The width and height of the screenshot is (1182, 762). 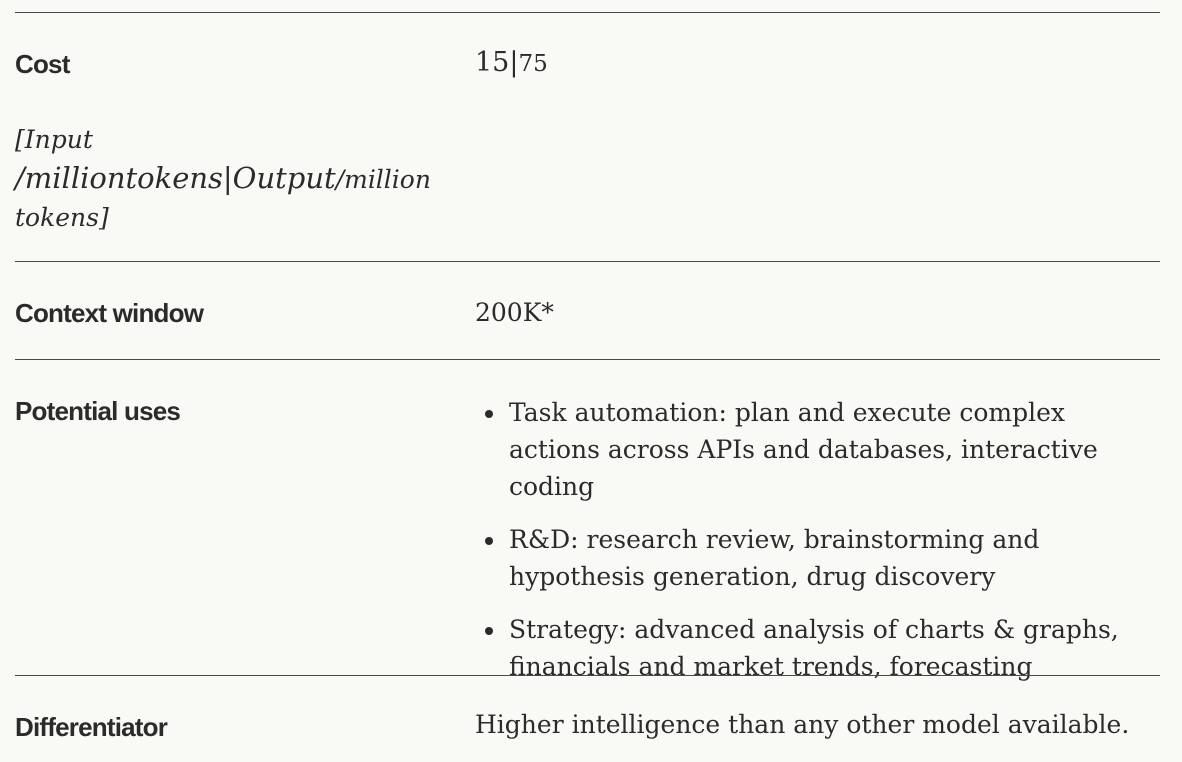 What do you see at coordinates (62, 217) in the screenshot?
I see `cost-note-line-3: tokens]` at bounding box center [62, 217].